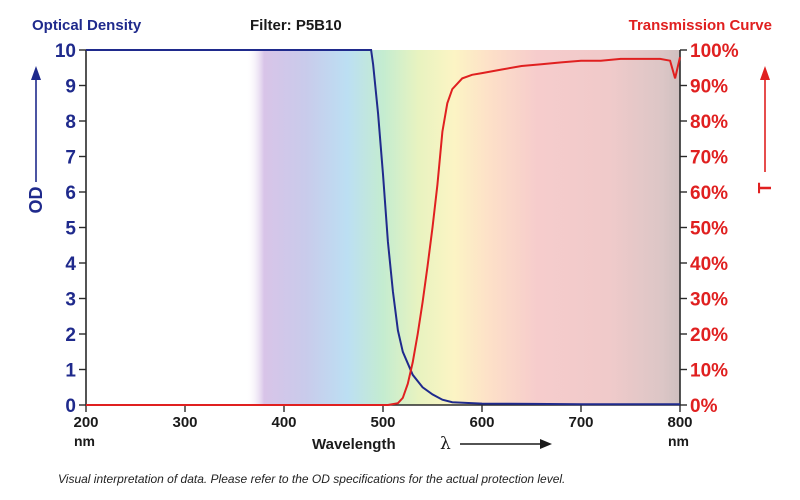 The height and width of the screenshot is (500, 800). I want to click on x-tick-label: 800, so click(679, 422).